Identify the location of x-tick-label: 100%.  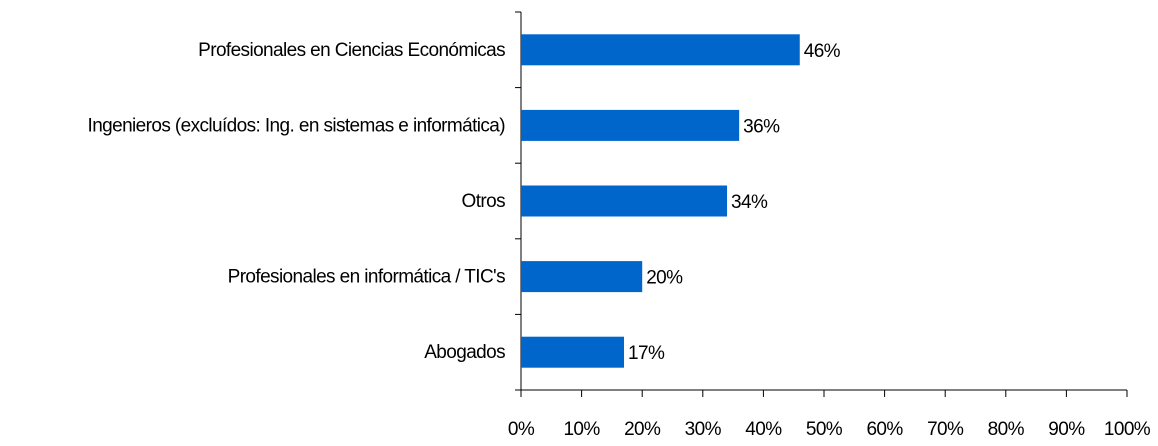
(1127, 429).